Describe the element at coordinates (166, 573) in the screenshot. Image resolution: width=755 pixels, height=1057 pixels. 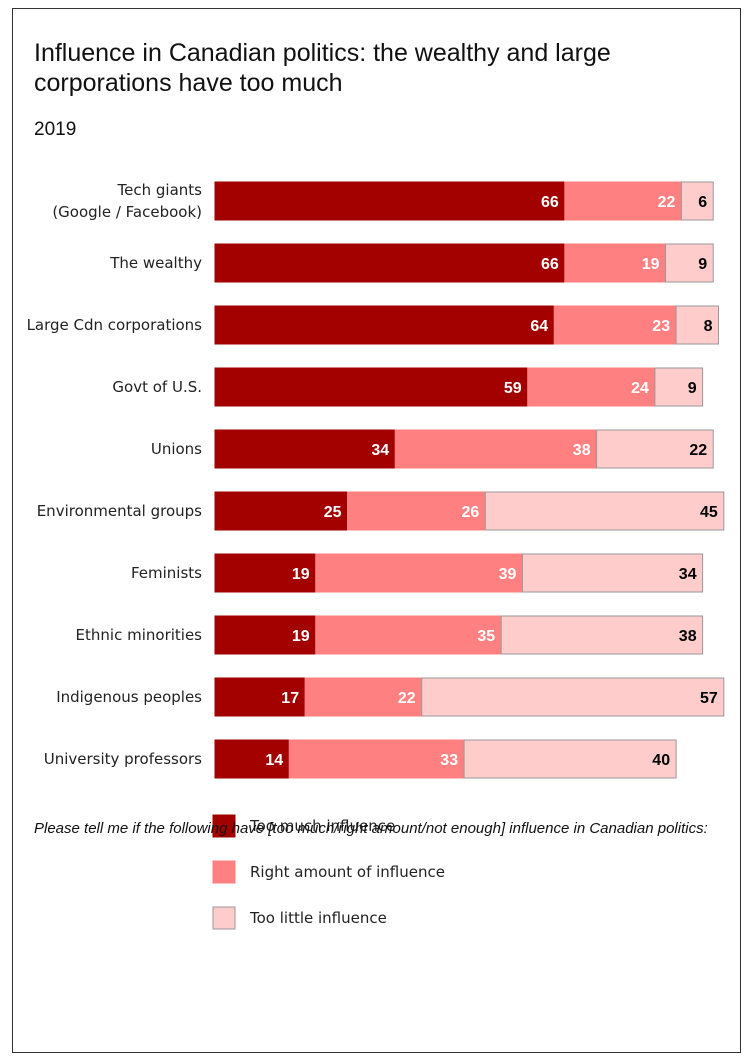
I see `category-label: Feminists` at that location.